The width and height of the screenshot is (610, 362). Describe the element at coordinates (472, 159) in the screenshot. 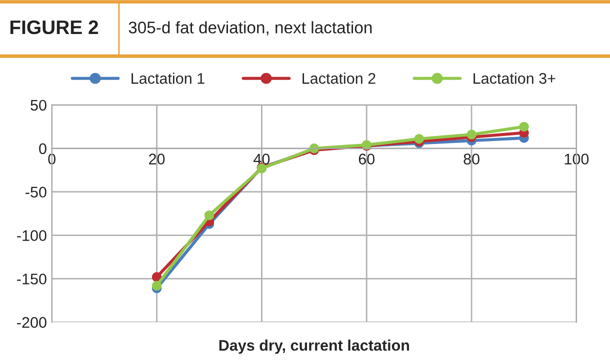

I see `x-tick-label: 80` at that location.